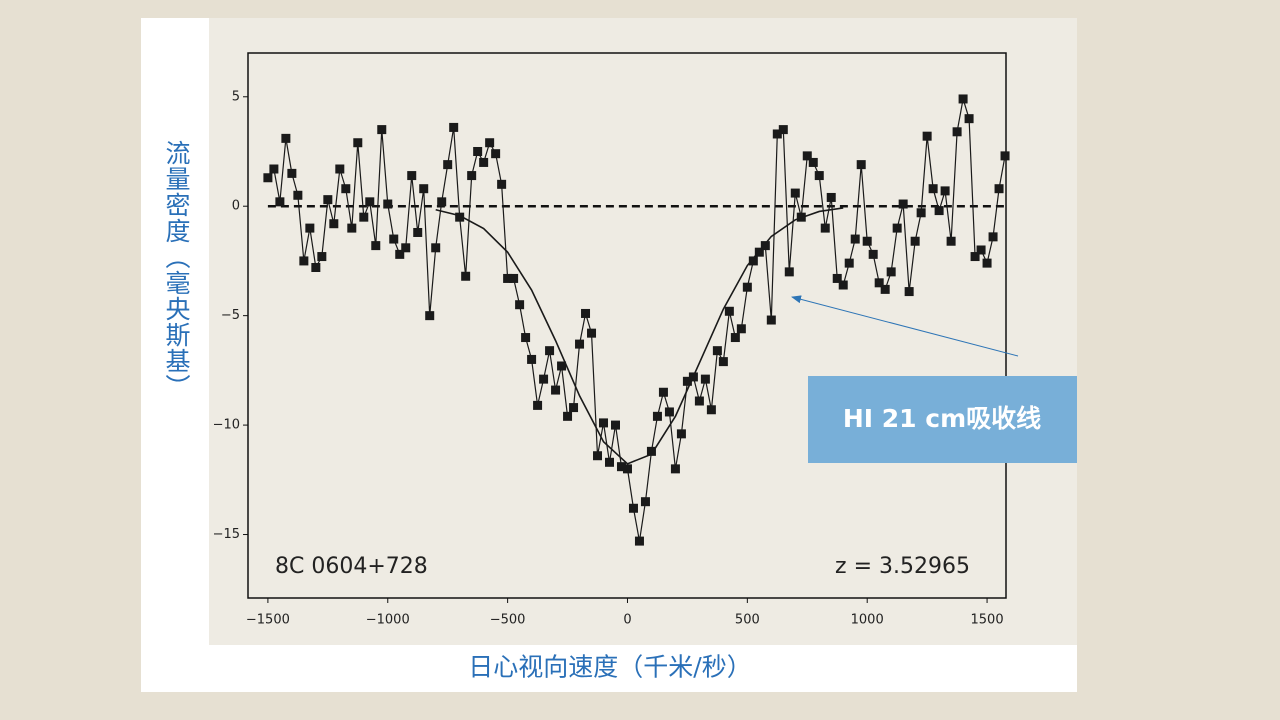 This screenshot has height=720, width=1280. I want to click on source-label: 8C 0604+728, so click(351, 566).